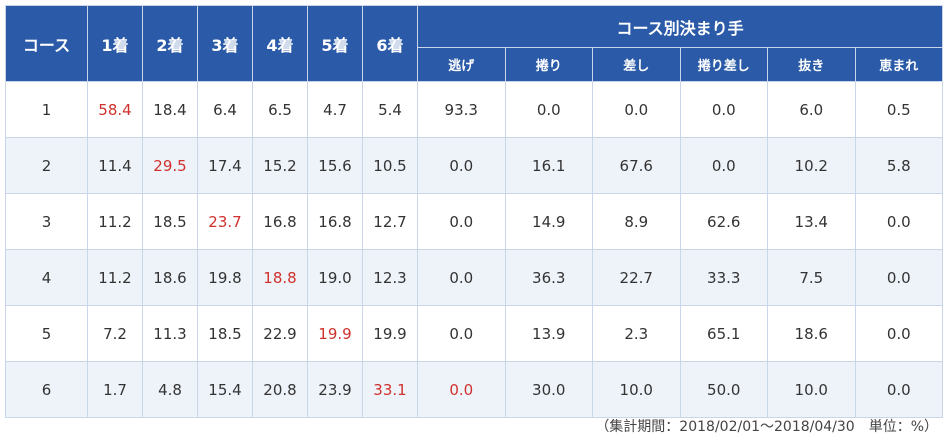 This screenshot has height=446, width=948. What do you see at coordinates (280, 277) in the screenshot?
I see `value-cell: 18.8` at bounding box center [280, 277].